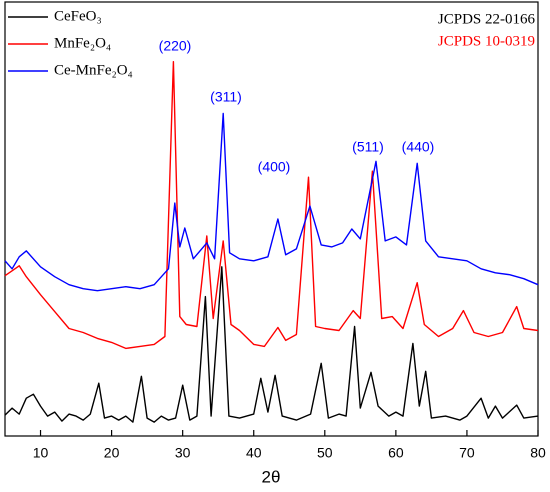 This screenshot has height=492, width=550. Describe the element at coordinates (183, 453) in the screenshot. I see `x-tick-label: 30` at that location.